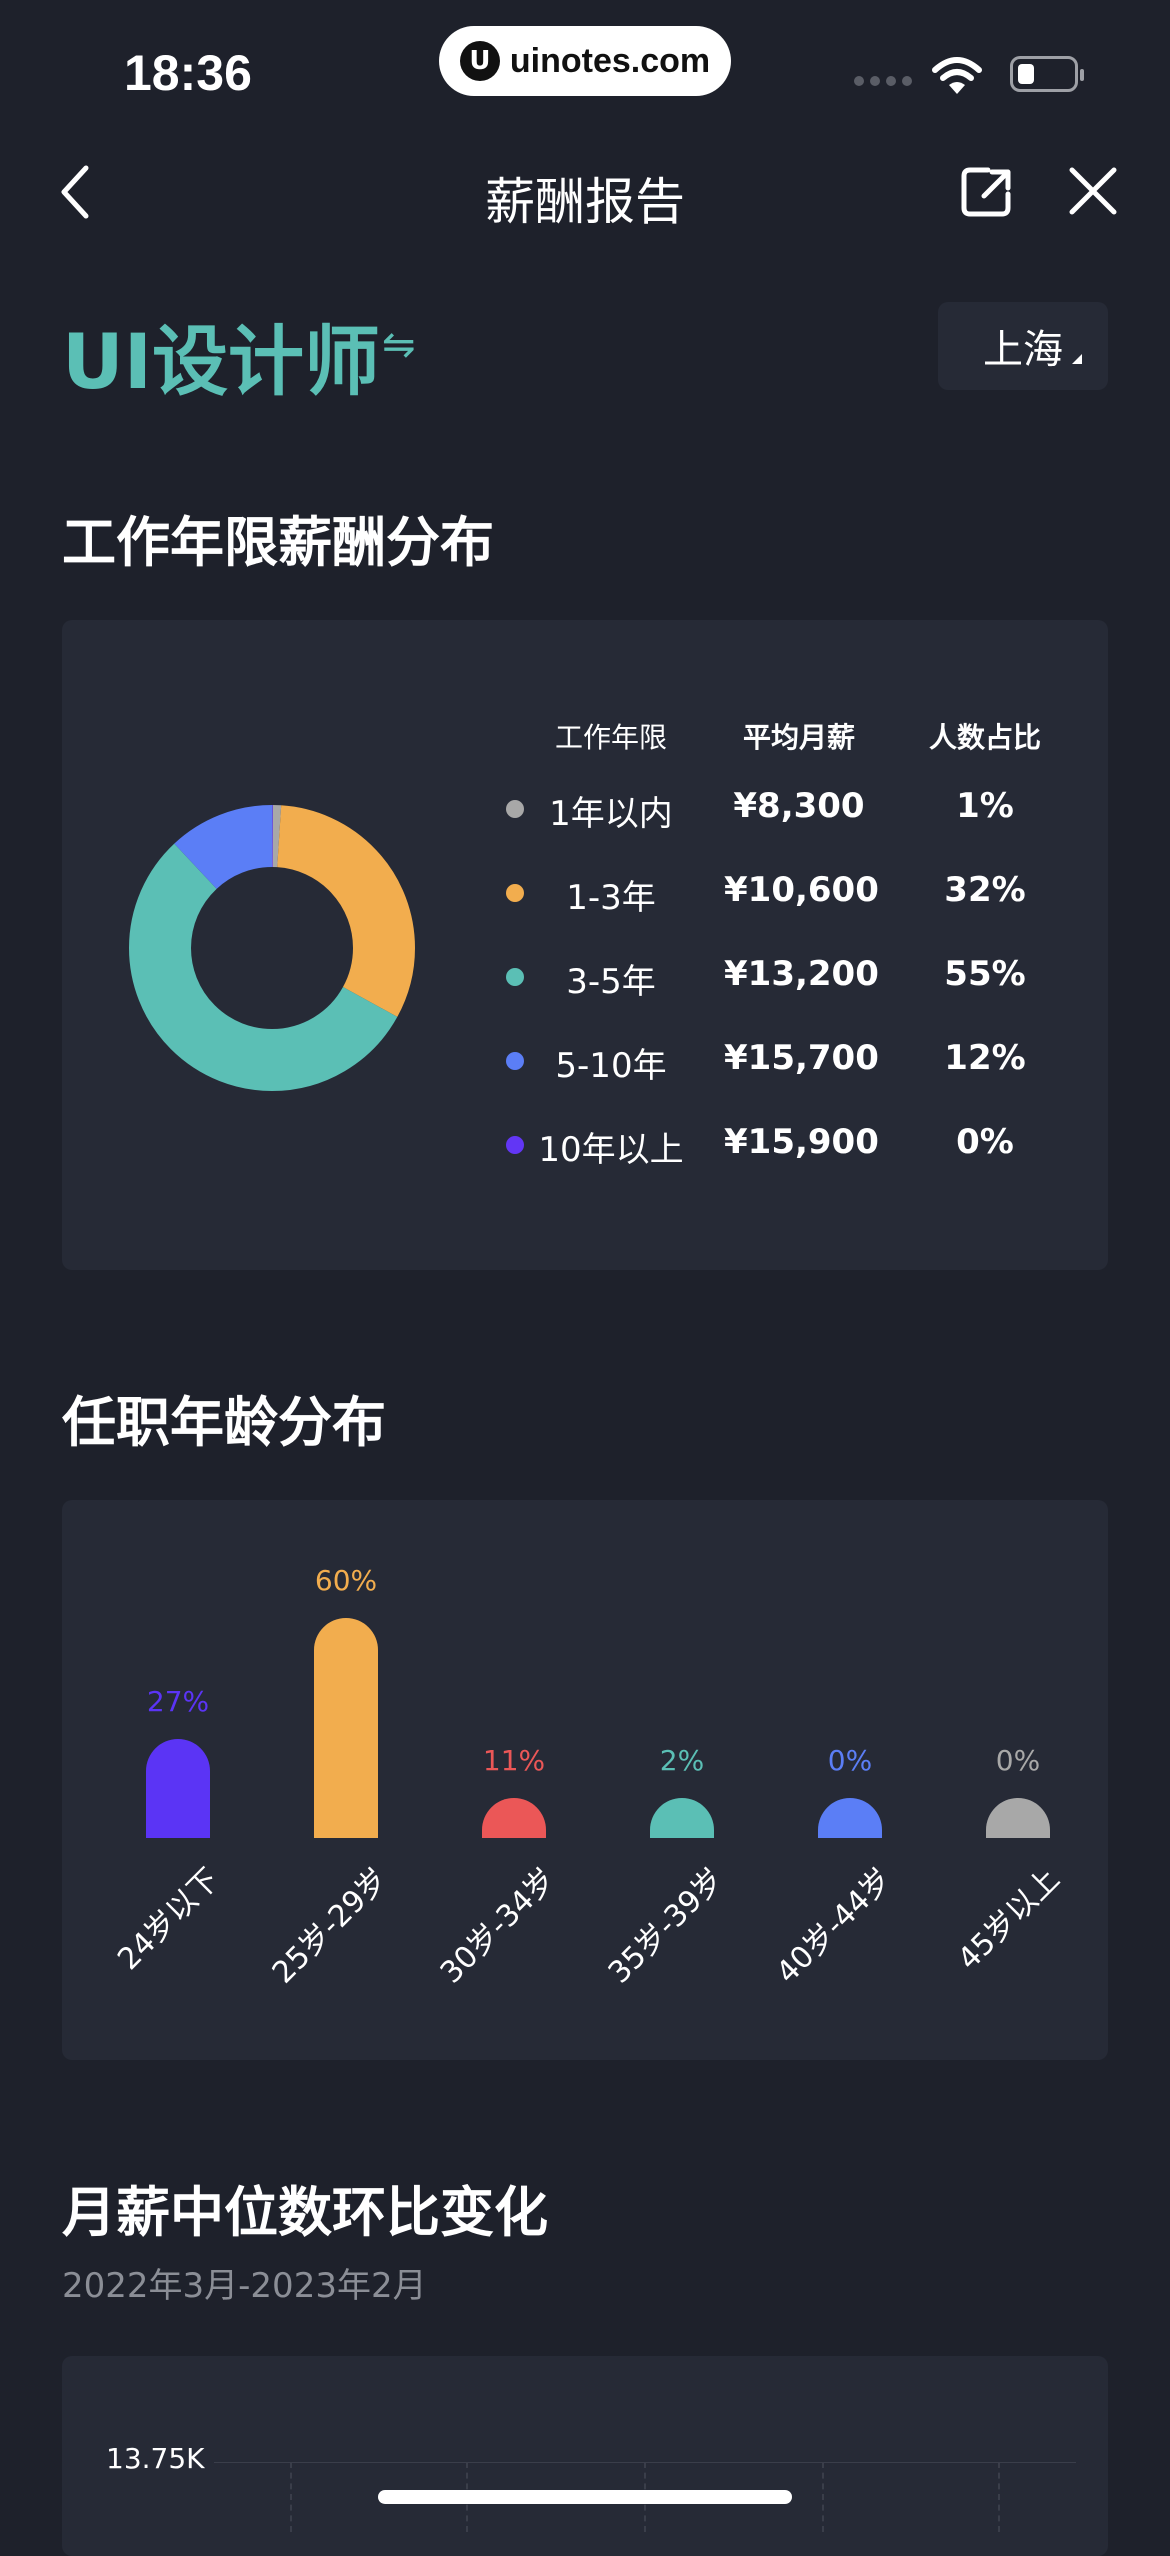 The image size is (1170, 2556). Describe the element at coordinates (611, 1066) in the screenshot. I see `experience-label: 5-10年` at that location.